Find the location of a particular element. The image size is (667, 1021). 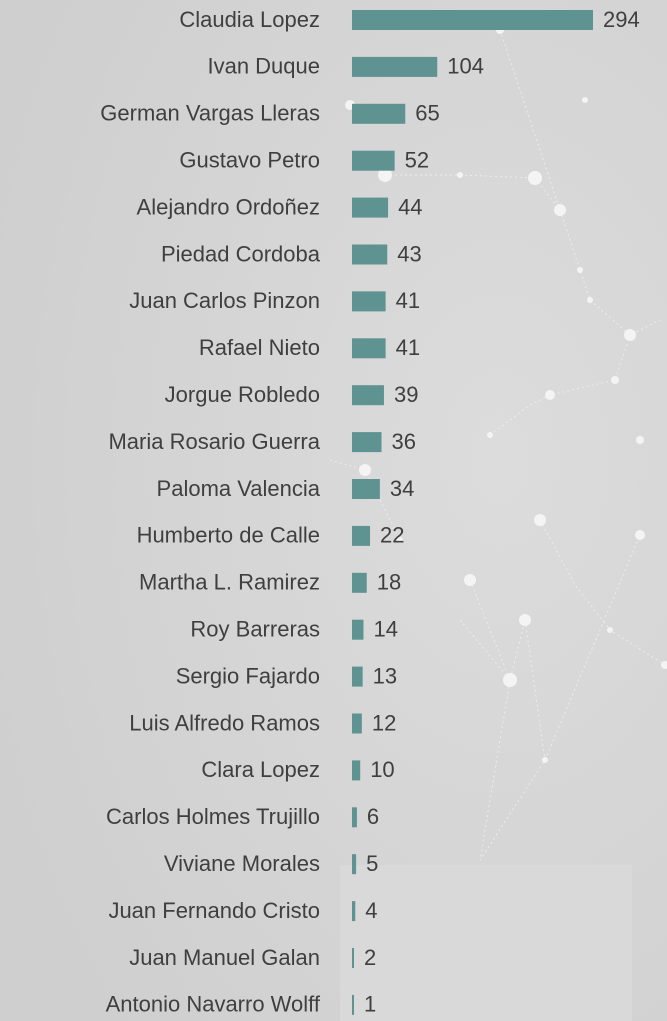

category-label: Gustavo Petro is located at coordinates (249, 160).